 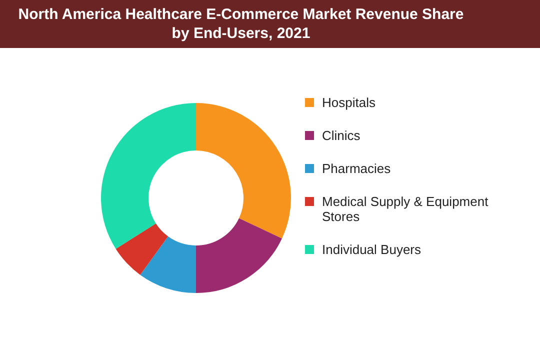 What do you see at coordinates (356, 168) in the screenshot?
I see `legend-label: Pharmacies` at bounding box center [356, 168].